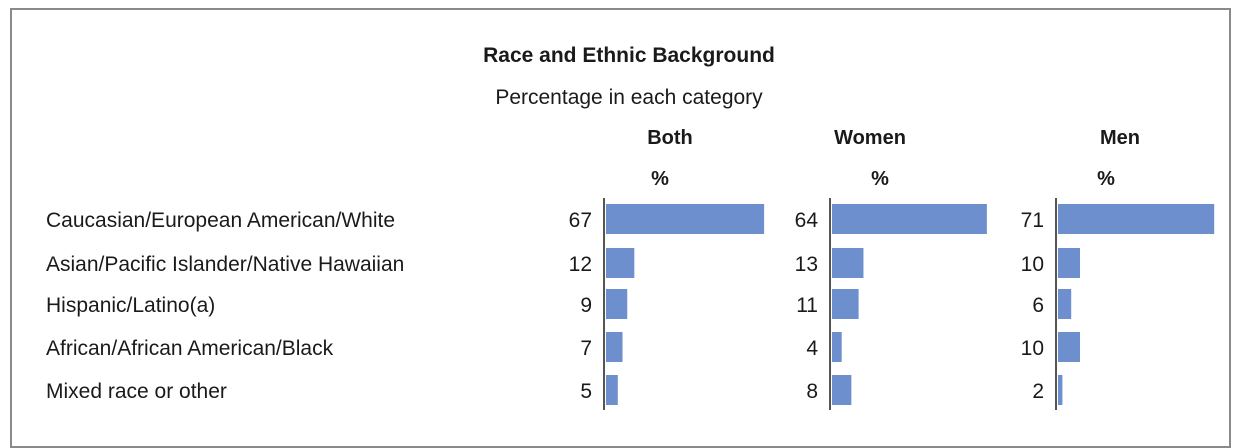  What do you see at coordinates (812, 348) in the screenshot?
I see `value-label-women: 4` at bounding box center [812, 348].